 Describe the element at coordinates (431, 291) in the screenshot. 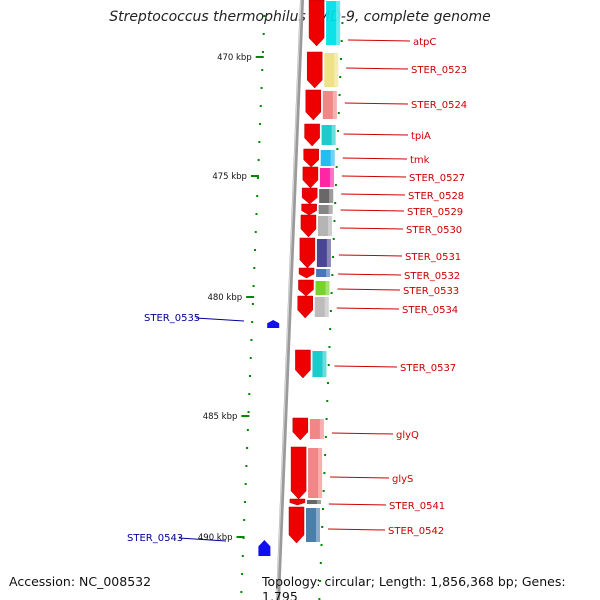

I see `forward-gene-label: STER_0533` at that location.